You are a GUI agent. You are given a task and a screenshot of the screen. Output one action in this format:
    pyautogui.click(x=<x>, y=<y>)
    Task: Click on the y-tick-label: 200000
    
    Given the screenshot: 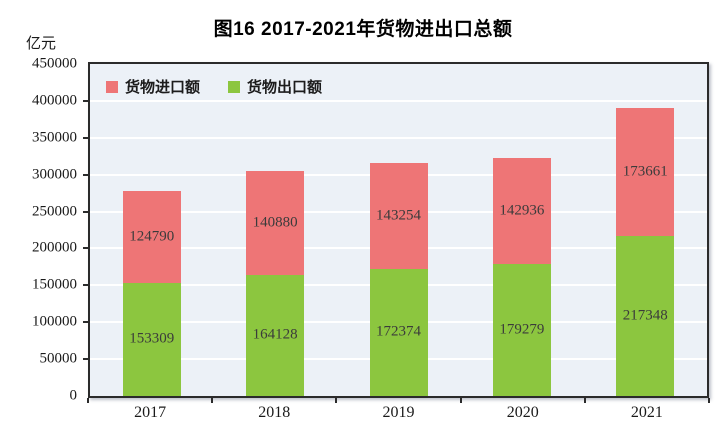 What is the action you would take?
    pyautogui.click(x=54, y=247)
    